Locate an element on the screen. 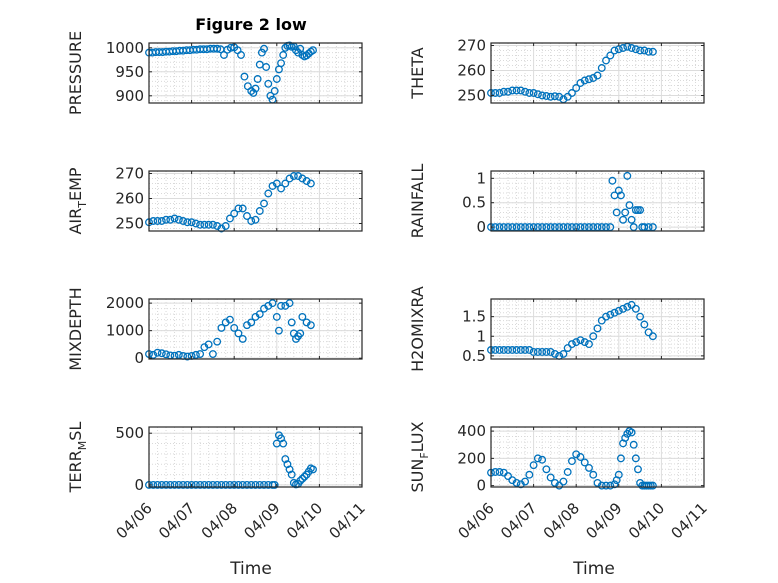 Image resolution: width=778 pixels, height=583 pixels. y-tick-label: 270 is located at coordinates (471, 46).